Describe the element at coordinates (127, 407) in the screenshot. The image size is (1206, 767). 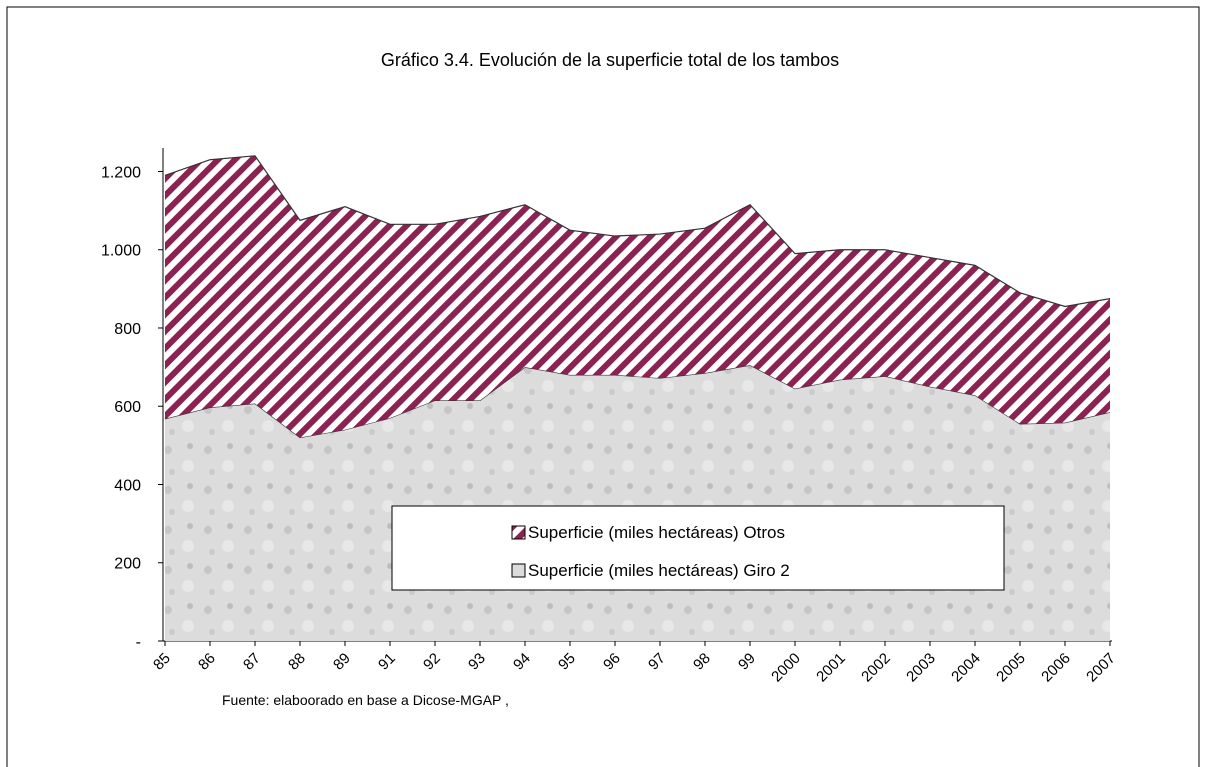
I see `y-tick-label: 600` at that location.